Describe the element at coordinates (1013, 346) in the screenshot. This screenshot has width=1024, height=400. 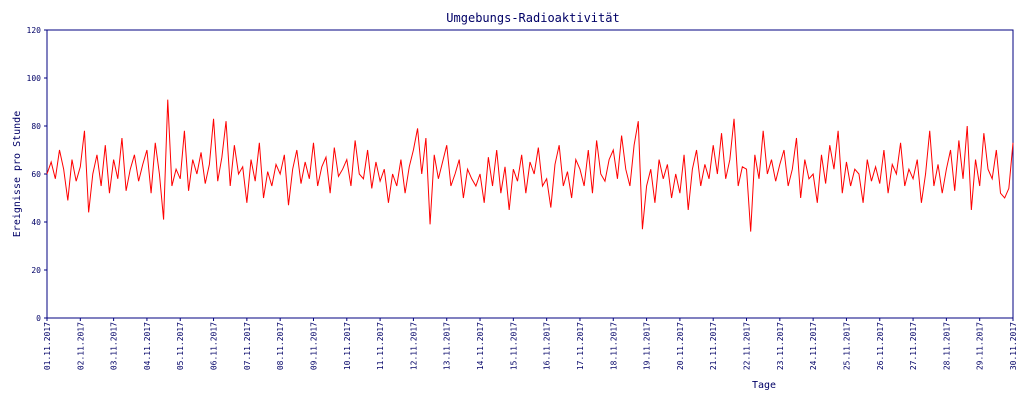
I see `x-tick-label: 30.11.2017` at that location.